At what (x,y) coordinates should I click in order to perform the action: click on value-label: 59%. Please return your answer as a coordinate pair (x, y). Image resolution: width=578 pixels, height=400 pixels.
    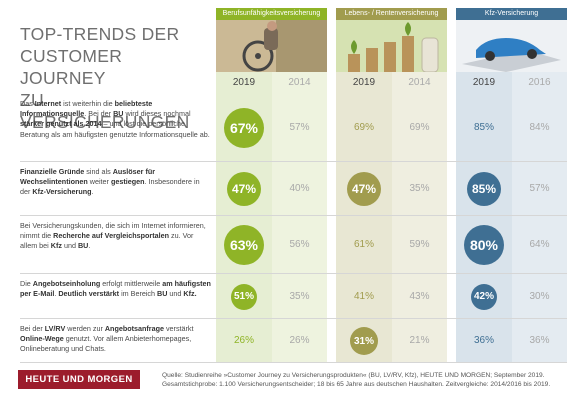
    Looking at the image, I should click on (419, 244).